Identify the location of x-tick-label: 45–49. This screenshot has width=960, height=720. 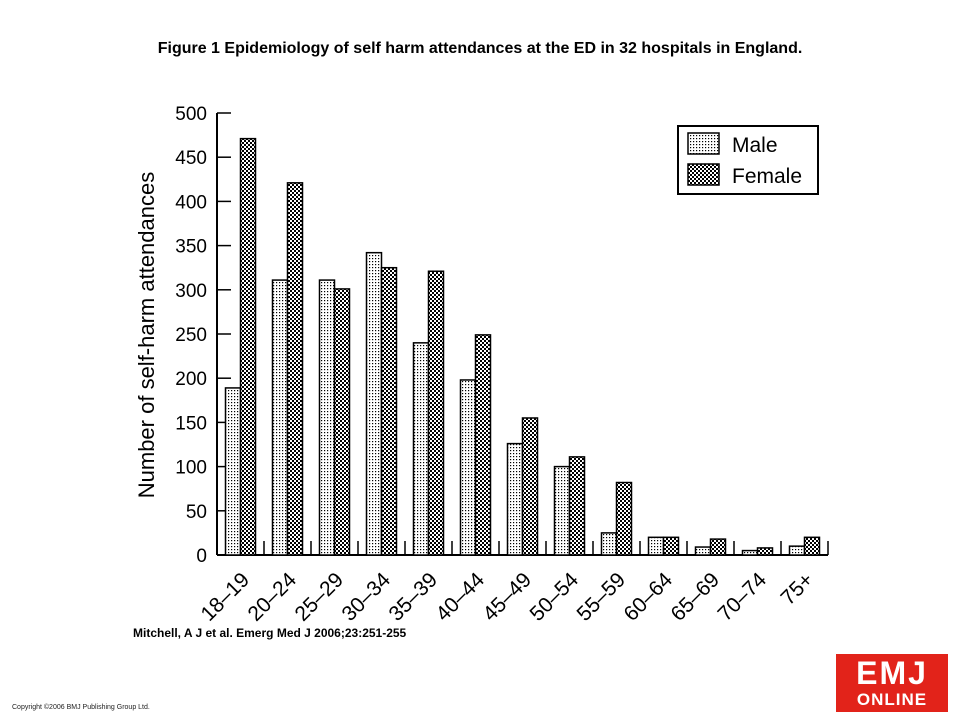
(507, 597).